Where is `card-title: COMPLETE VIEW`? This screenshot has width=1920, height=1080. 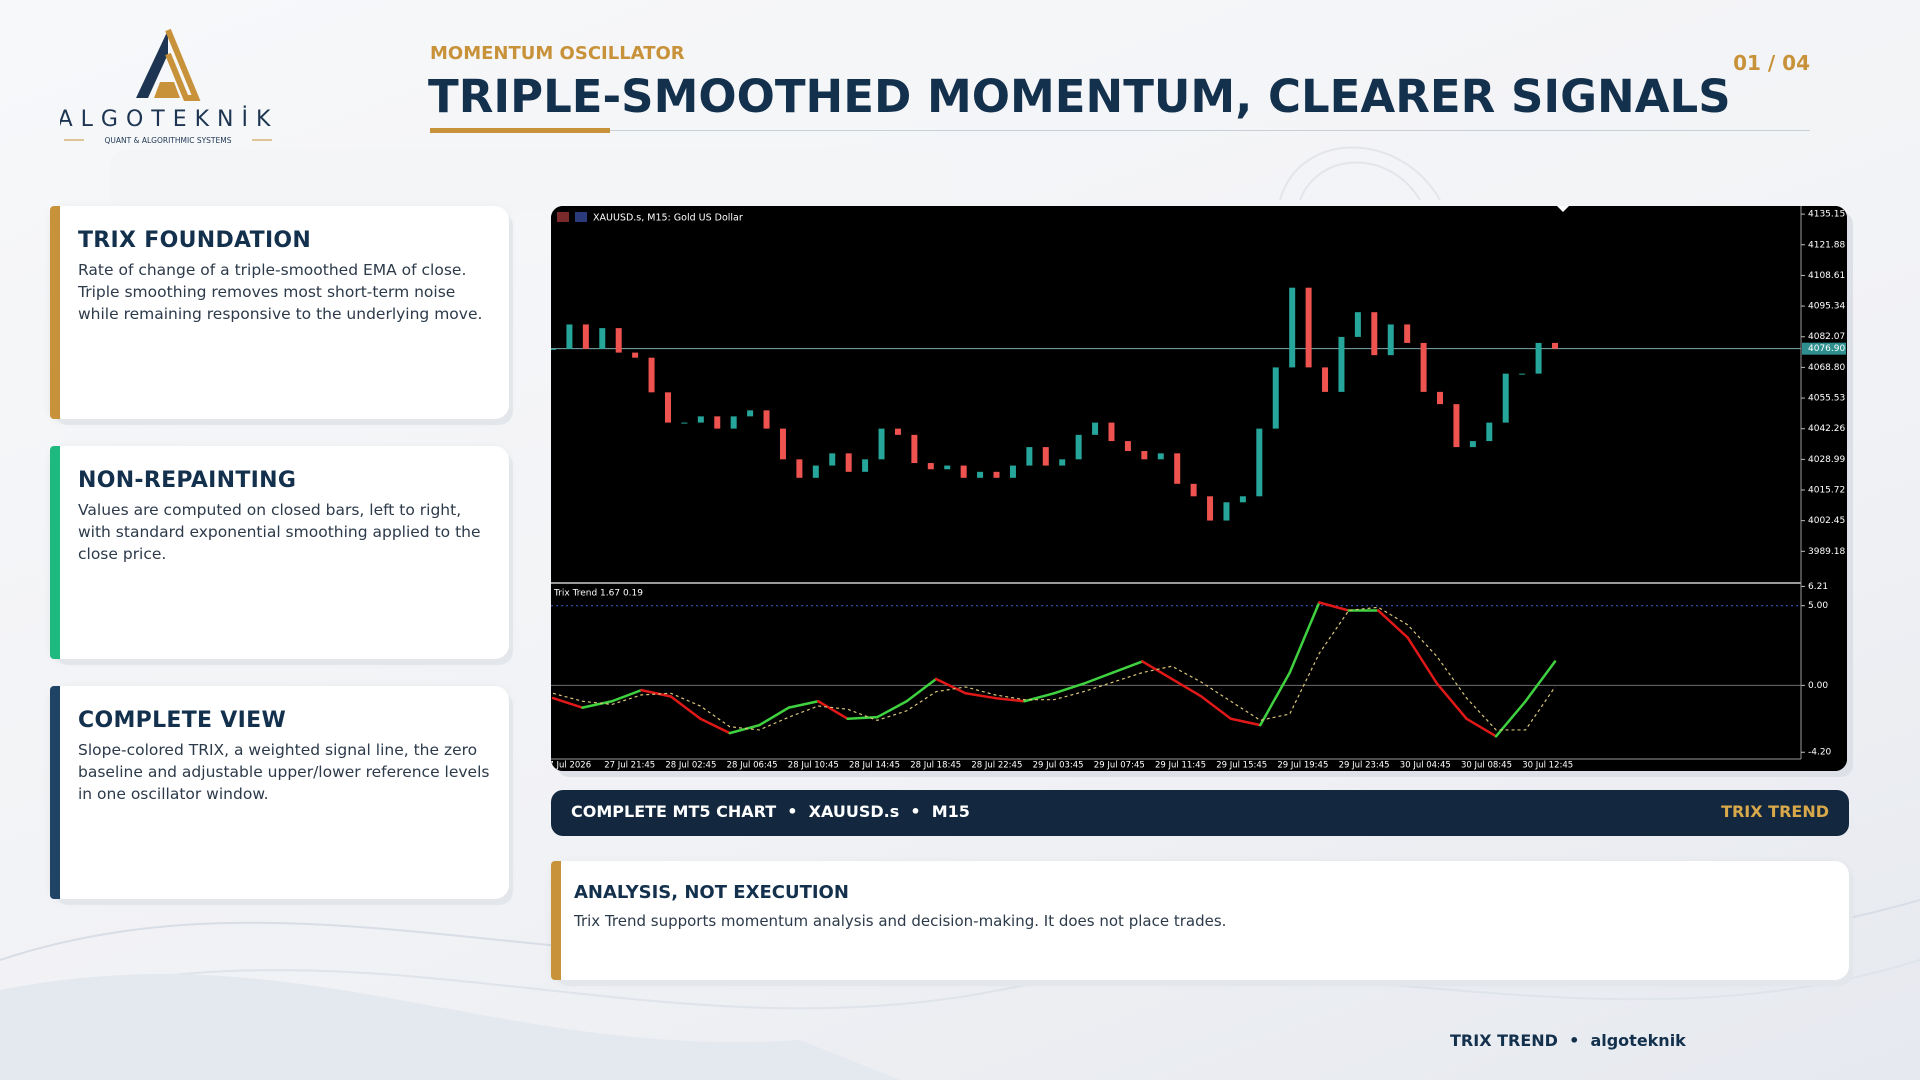
card-title: COMPLETE VIEW is located at coordinates (182, 720).